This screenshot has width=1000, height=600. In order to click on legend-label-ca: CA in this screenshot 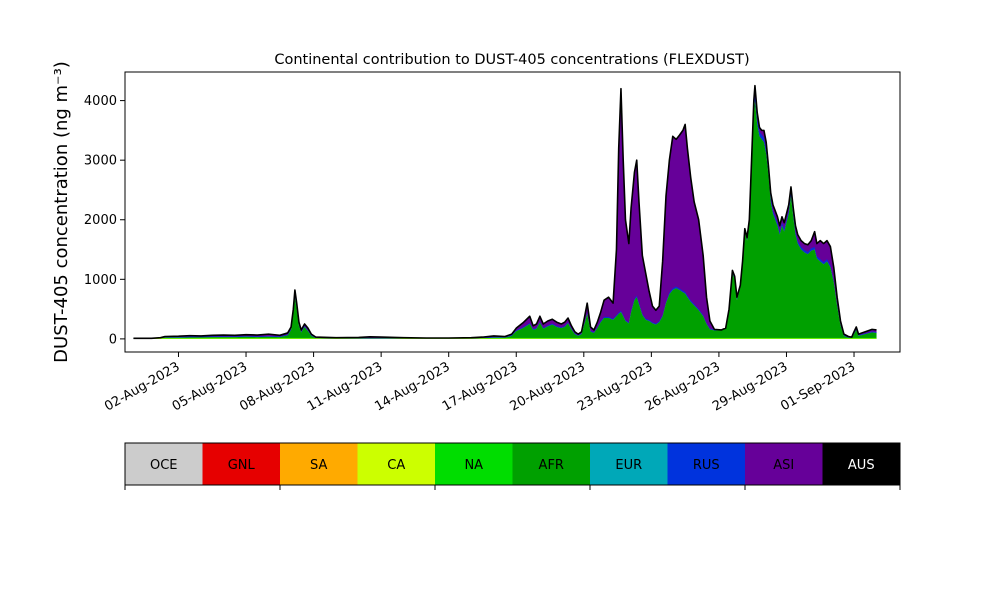, I will do `click(396, 465)`.